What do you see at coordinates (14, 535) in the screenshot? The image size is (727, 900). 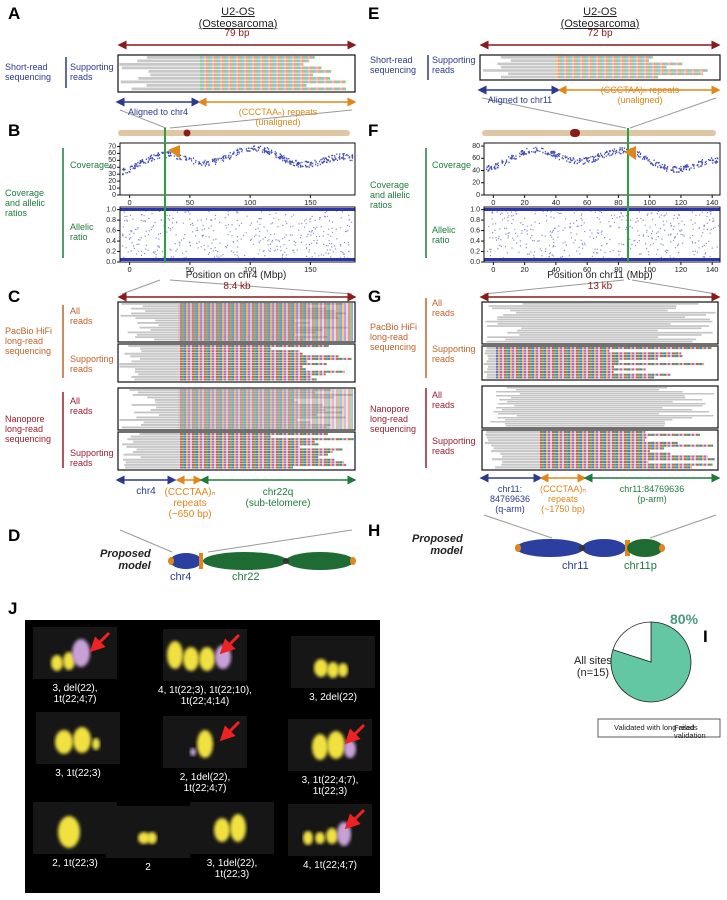 I see `panel-letter: D` at bounding box center [14, 535].